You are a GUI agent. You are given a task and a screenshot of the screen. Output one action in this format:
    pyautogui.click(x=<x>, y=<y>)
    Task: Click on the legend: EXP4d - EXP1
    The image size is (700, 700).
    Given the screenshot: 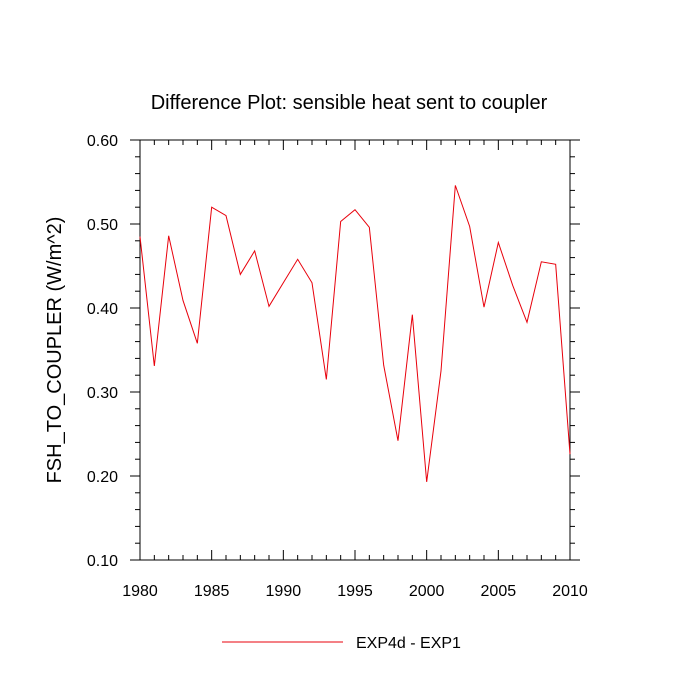 What is the action you would take?
    pyautogui.click(x=341, y=643)
    